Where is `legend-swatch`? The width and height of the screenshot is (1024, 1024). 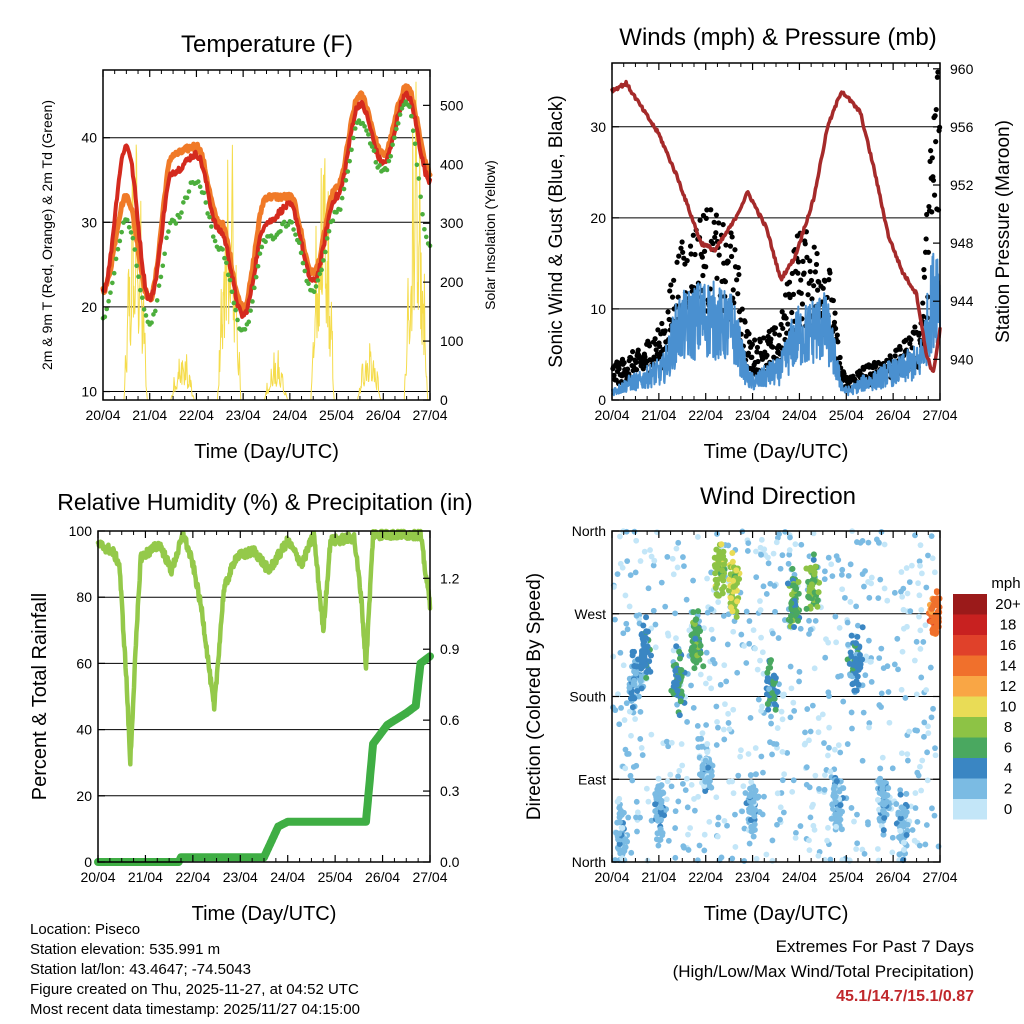
legend-swatch is located at coordinates (970, 686).